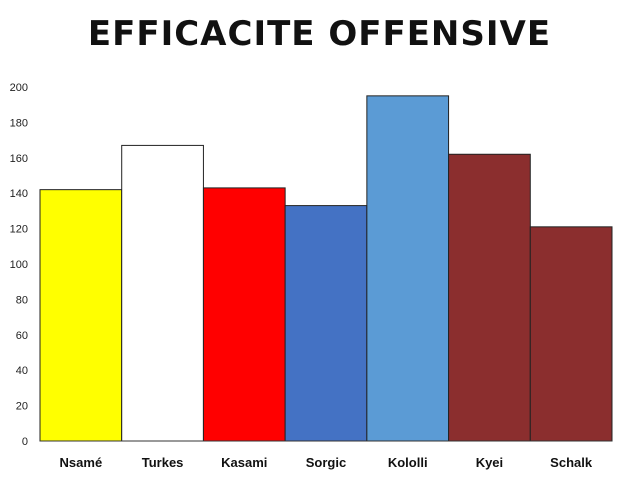  What do you see at coordinates (19, 230) in the screenshot?
I see `y-tick-label: 120` at bounding box center [19, 230].